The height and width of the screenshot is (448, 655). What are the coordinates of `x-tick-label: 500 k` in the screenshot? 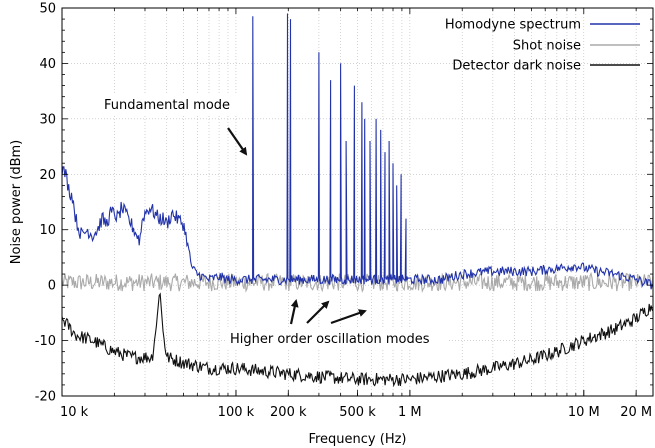 It's located at (357, 412).